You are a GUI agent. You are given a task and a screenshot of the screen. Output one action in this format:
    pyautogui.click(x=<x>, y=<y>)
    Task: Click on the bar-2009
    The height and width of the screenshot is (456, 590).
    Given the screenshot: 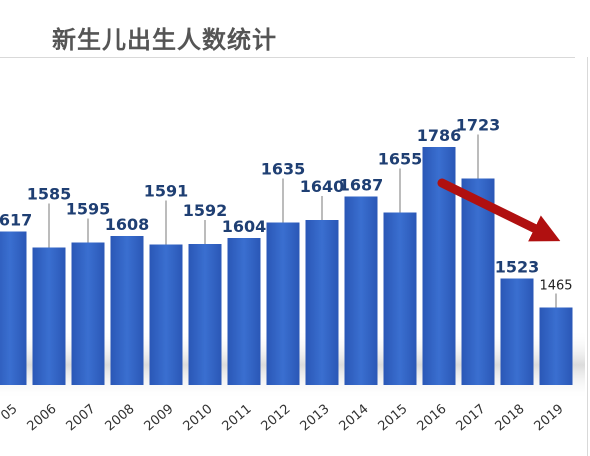 What is the action you would take?
    pyautogui.click(x=166, y=314)
    